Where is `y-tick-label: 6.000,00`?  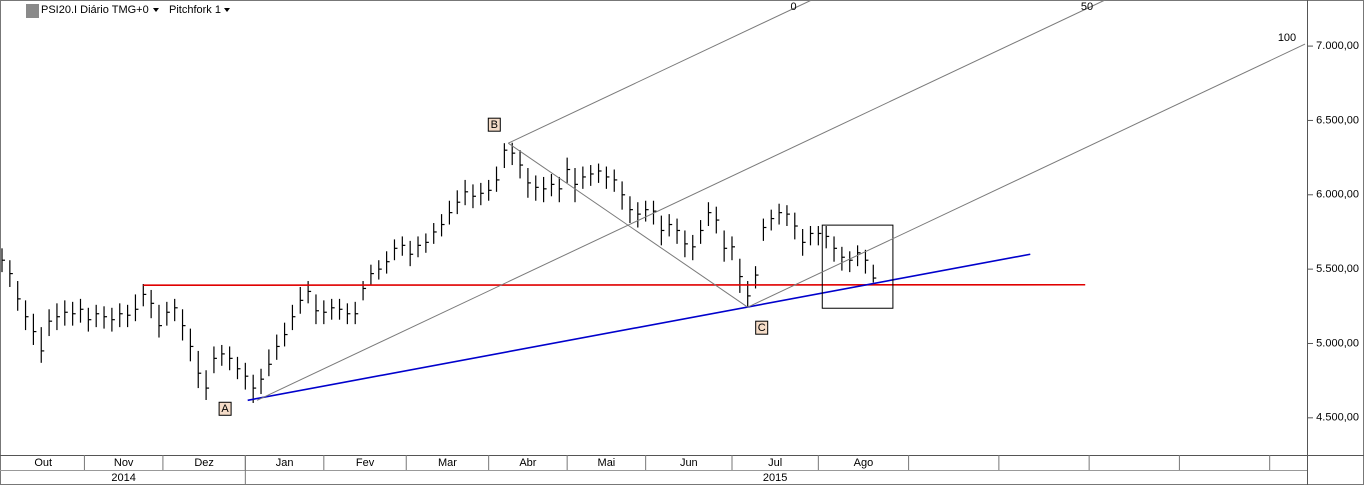 y-tick-label: 6.000,00 is located at coordinates (1337, 195).